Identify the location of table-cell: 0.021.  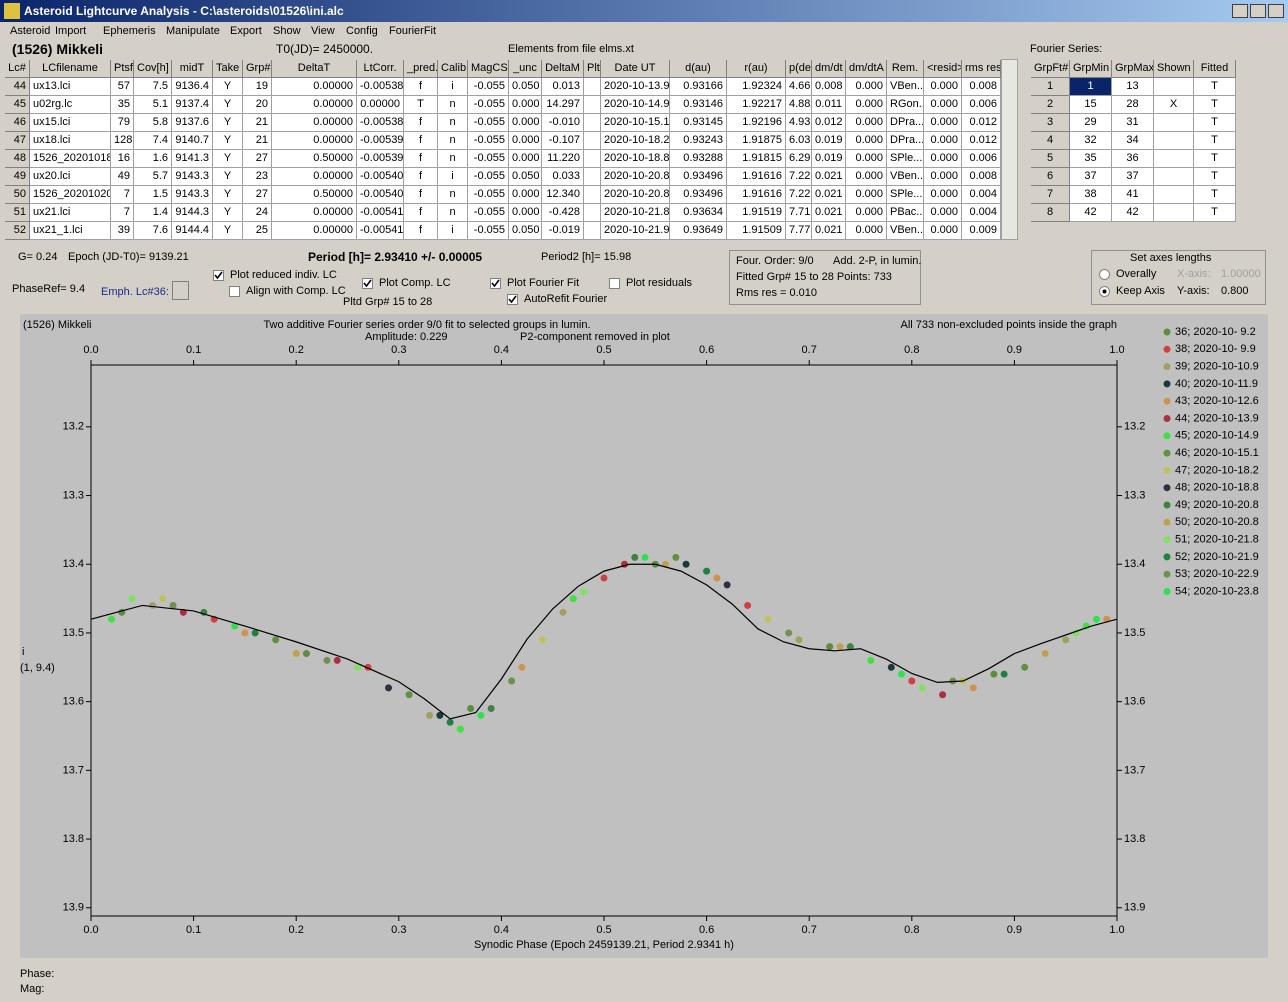
(829, 231).